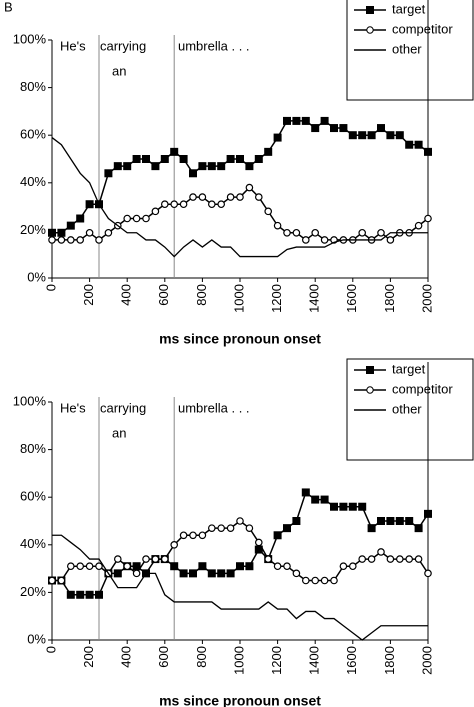 The width and height of the screenshot is (474, 707). I want to click on y-tick-label: 20%, so click(33, 591).